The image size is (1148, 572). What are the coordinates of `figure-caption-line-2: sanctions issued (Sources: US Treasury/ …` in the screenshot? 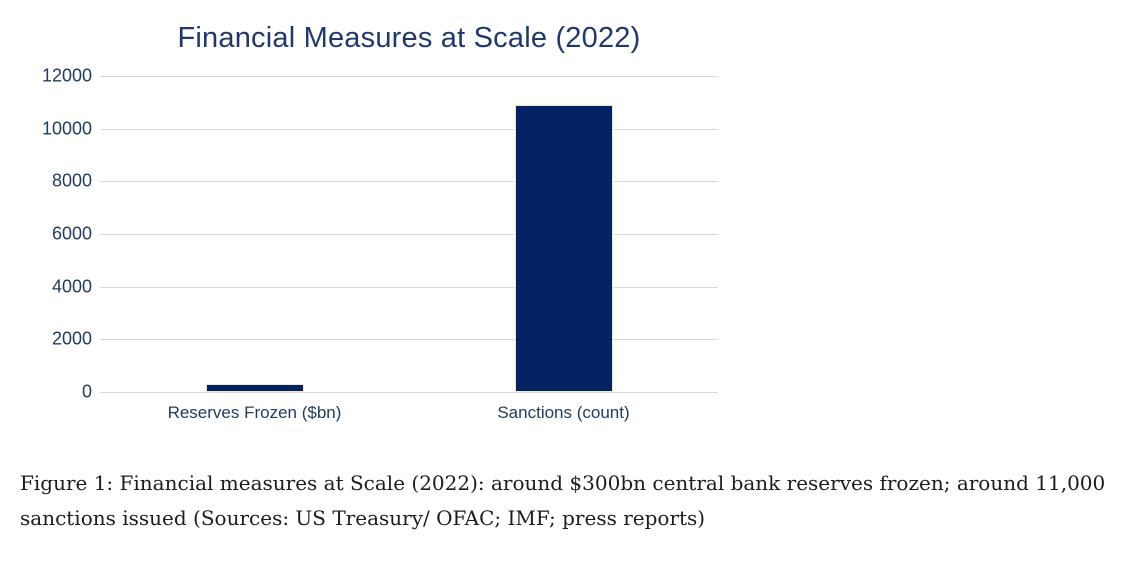 It's located at (363, 518).